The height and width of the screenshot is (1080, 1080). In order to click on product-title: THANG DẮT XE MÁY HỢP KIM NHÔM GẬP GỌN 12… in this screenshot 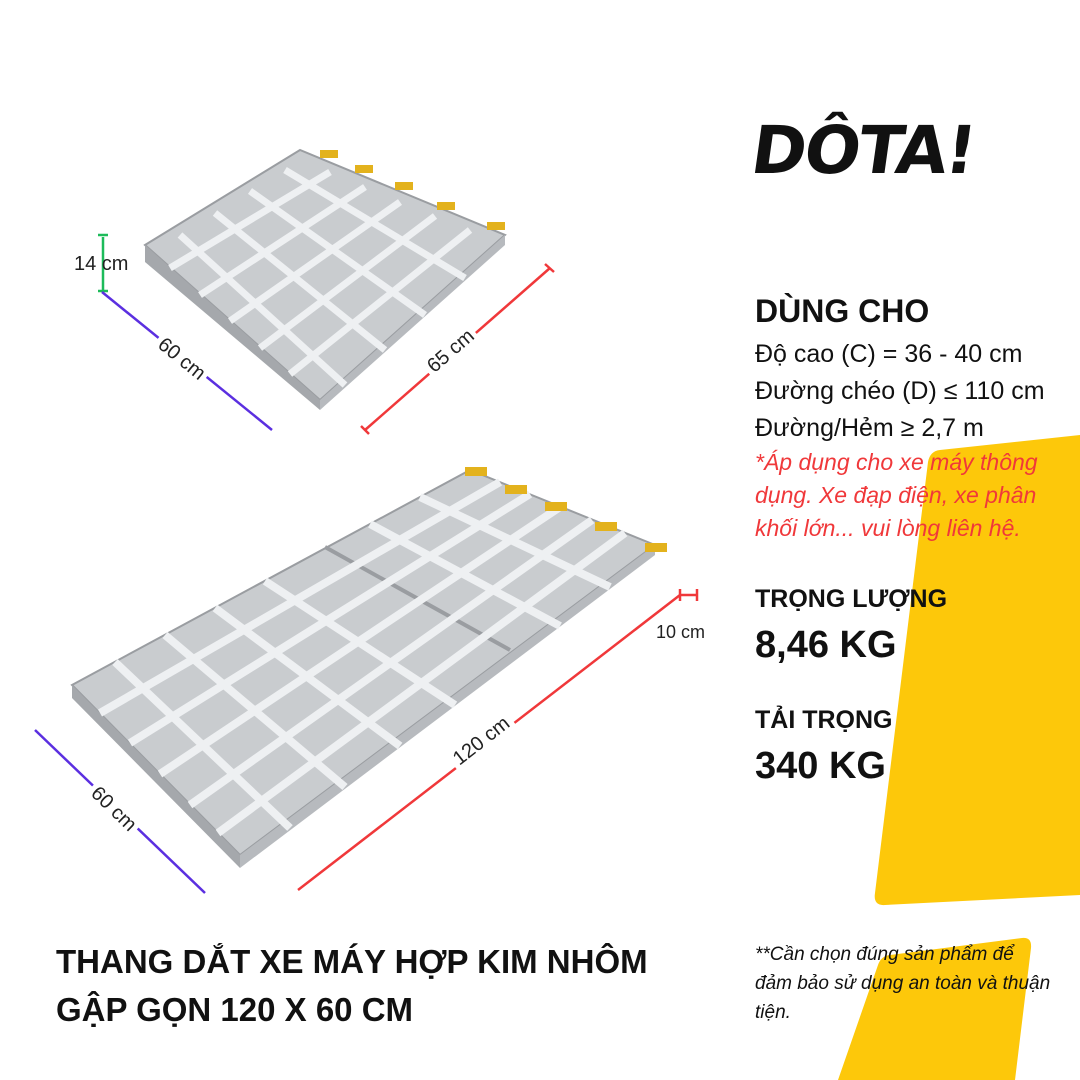, I will do `click(352, 986)`.